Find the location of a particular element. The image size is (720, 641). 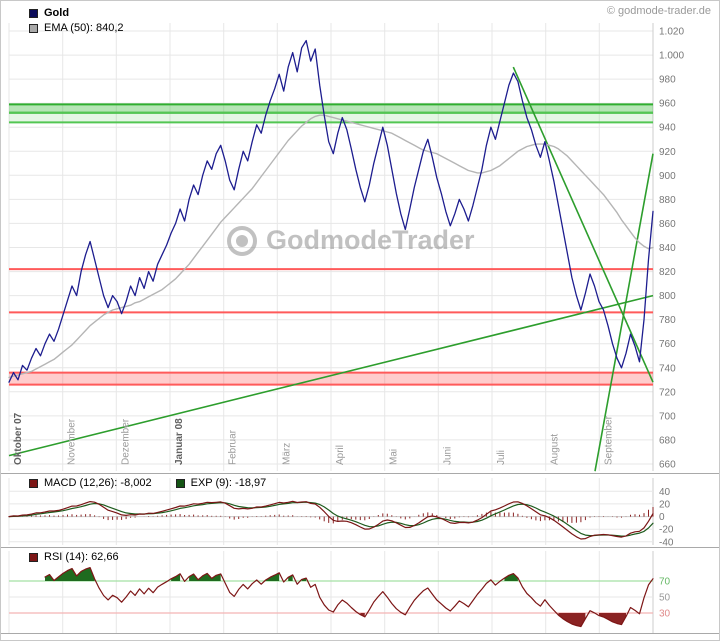

rsi-overbought-fill is located at coordinates (290, 577).